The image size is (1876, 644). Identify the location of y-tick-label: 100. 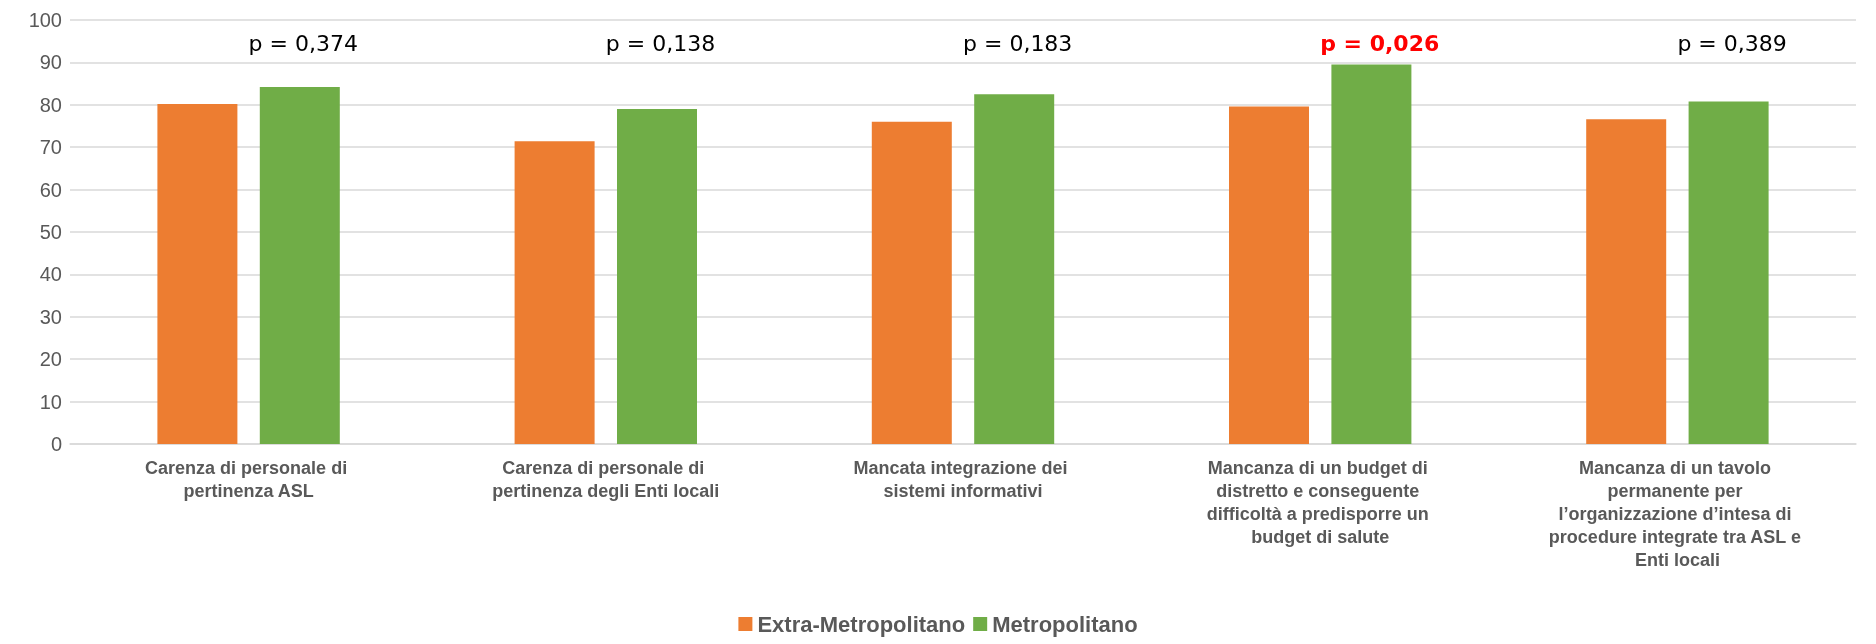
(45, 20).